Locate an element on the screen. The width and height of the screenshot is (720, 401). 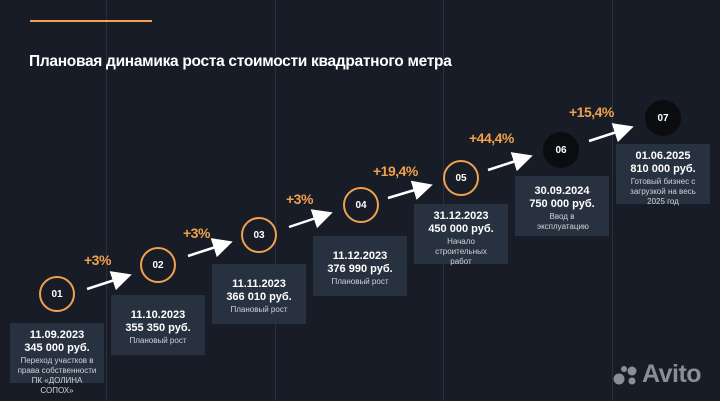
accent-line is located at coordinates (91, 21).